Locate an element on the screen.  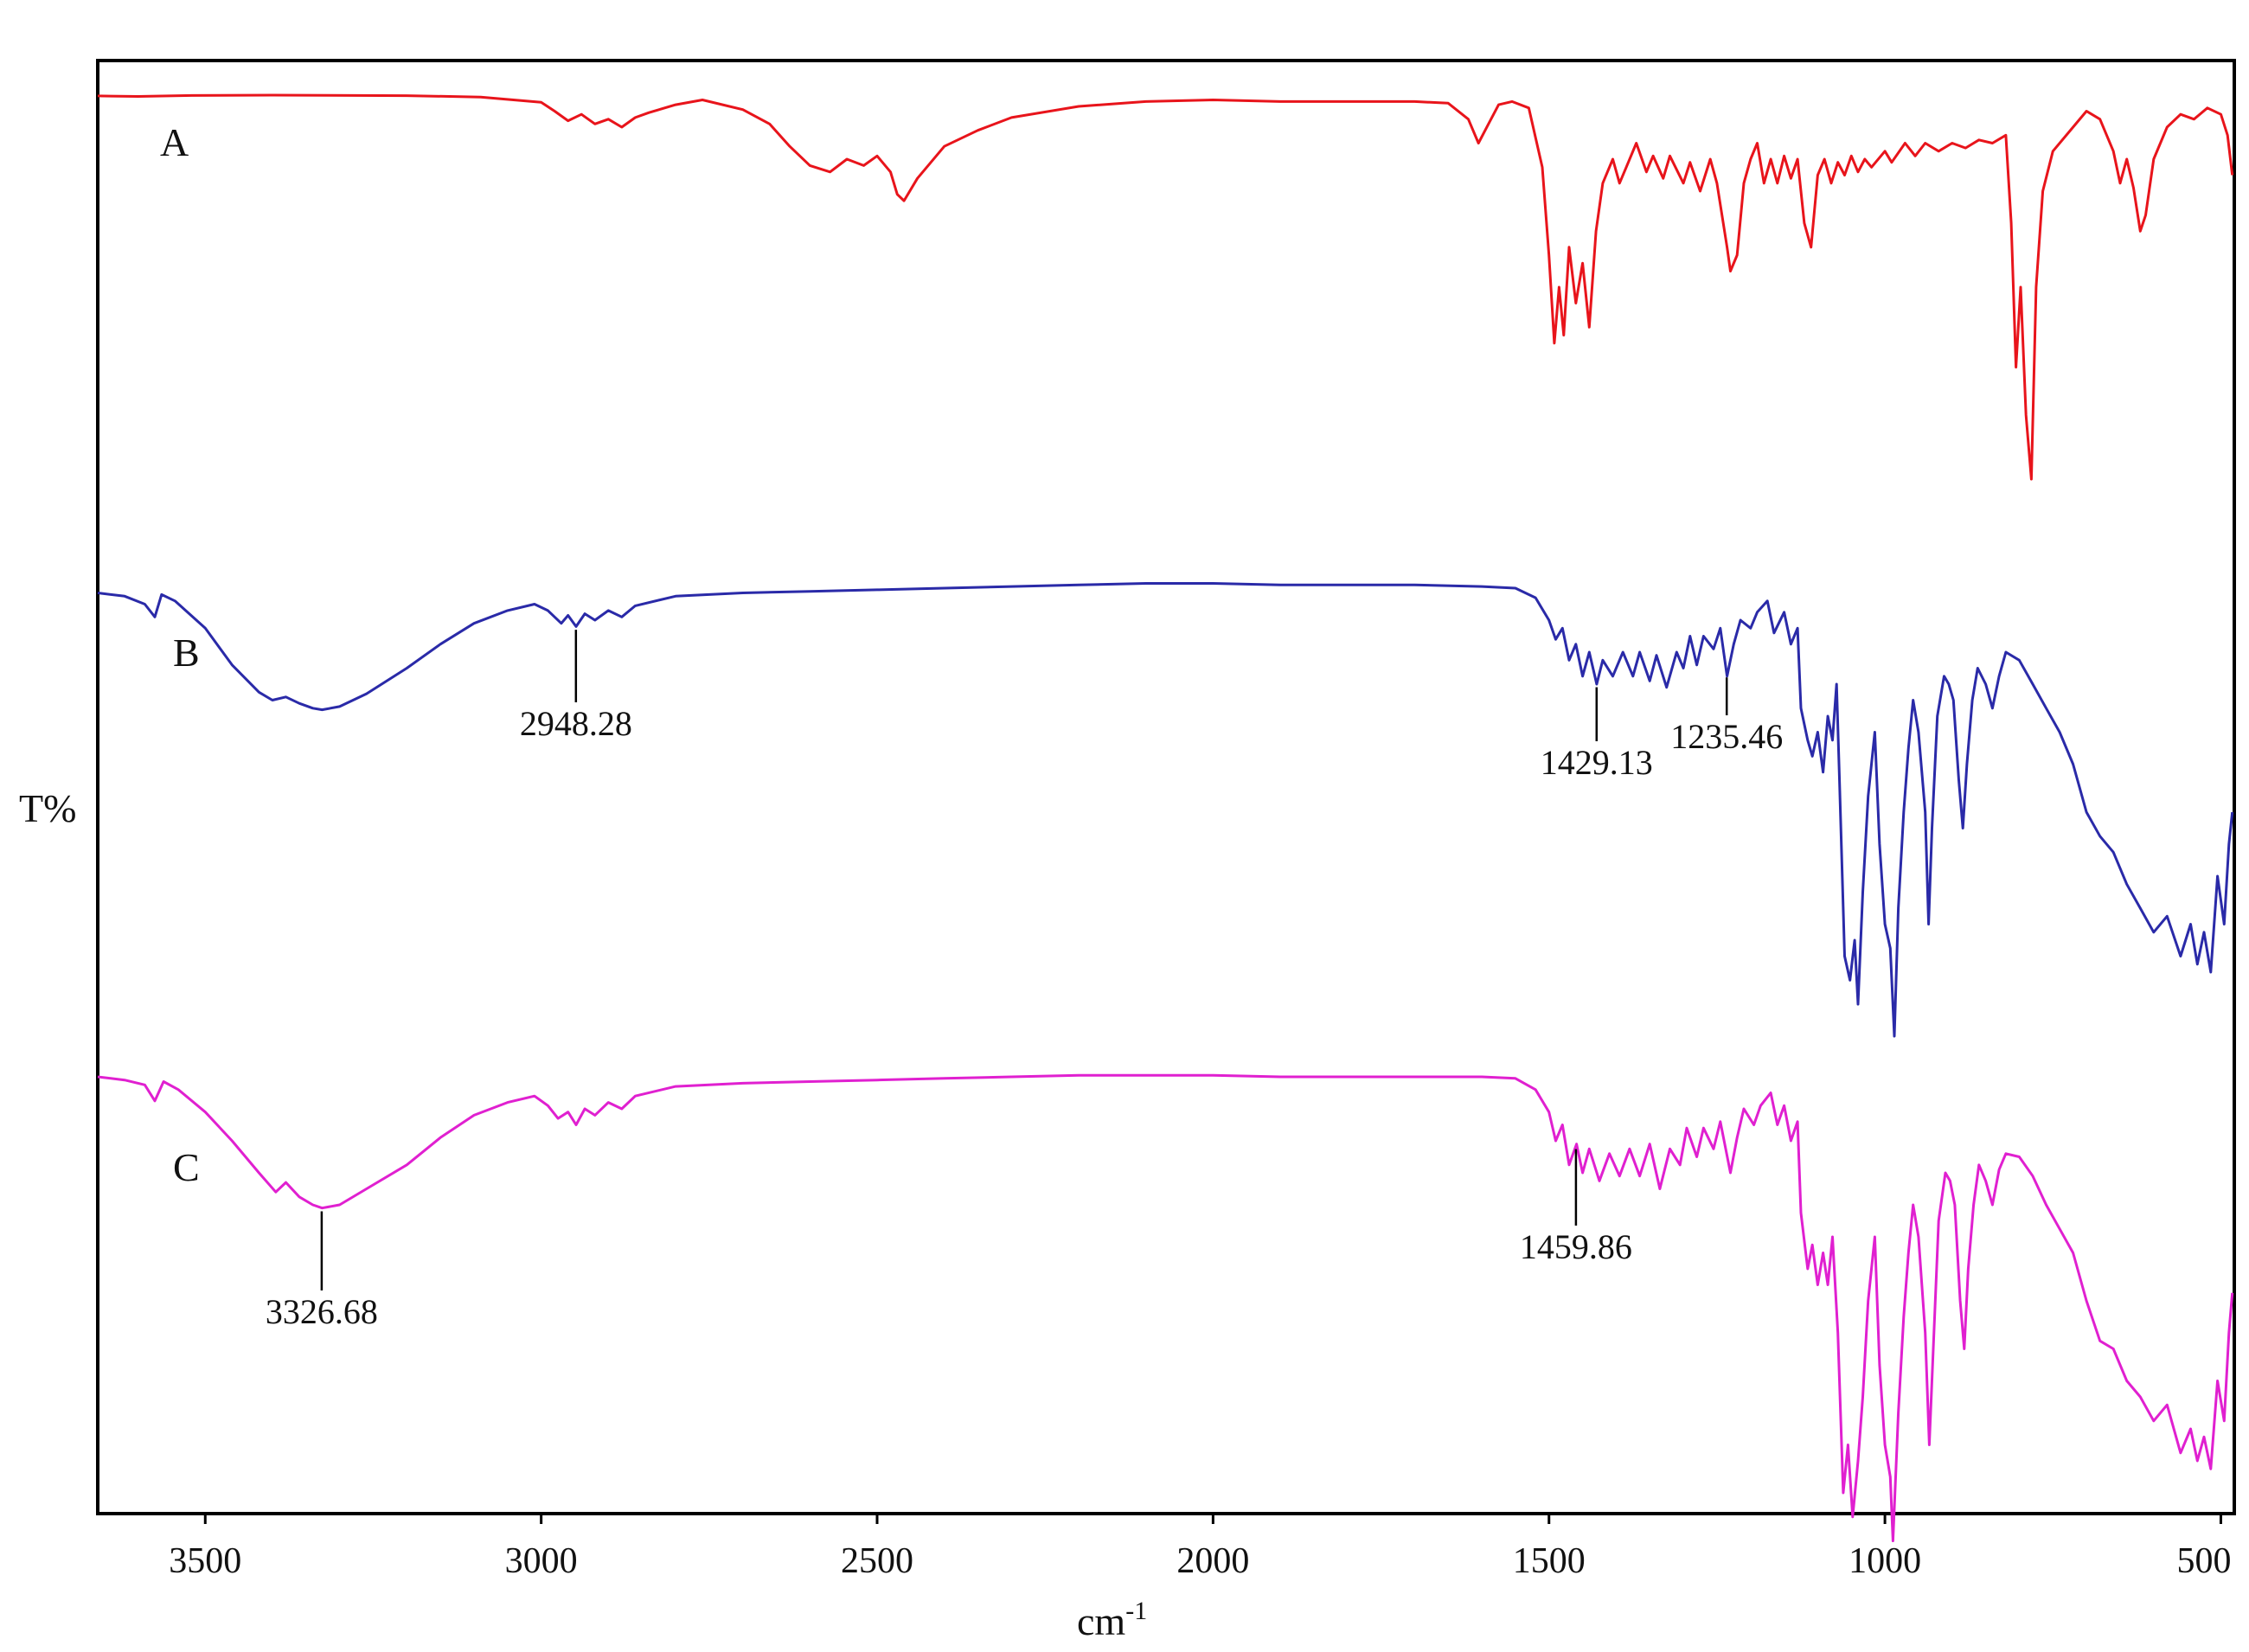
series-label-c: C is located at coordinates (187, 1167).